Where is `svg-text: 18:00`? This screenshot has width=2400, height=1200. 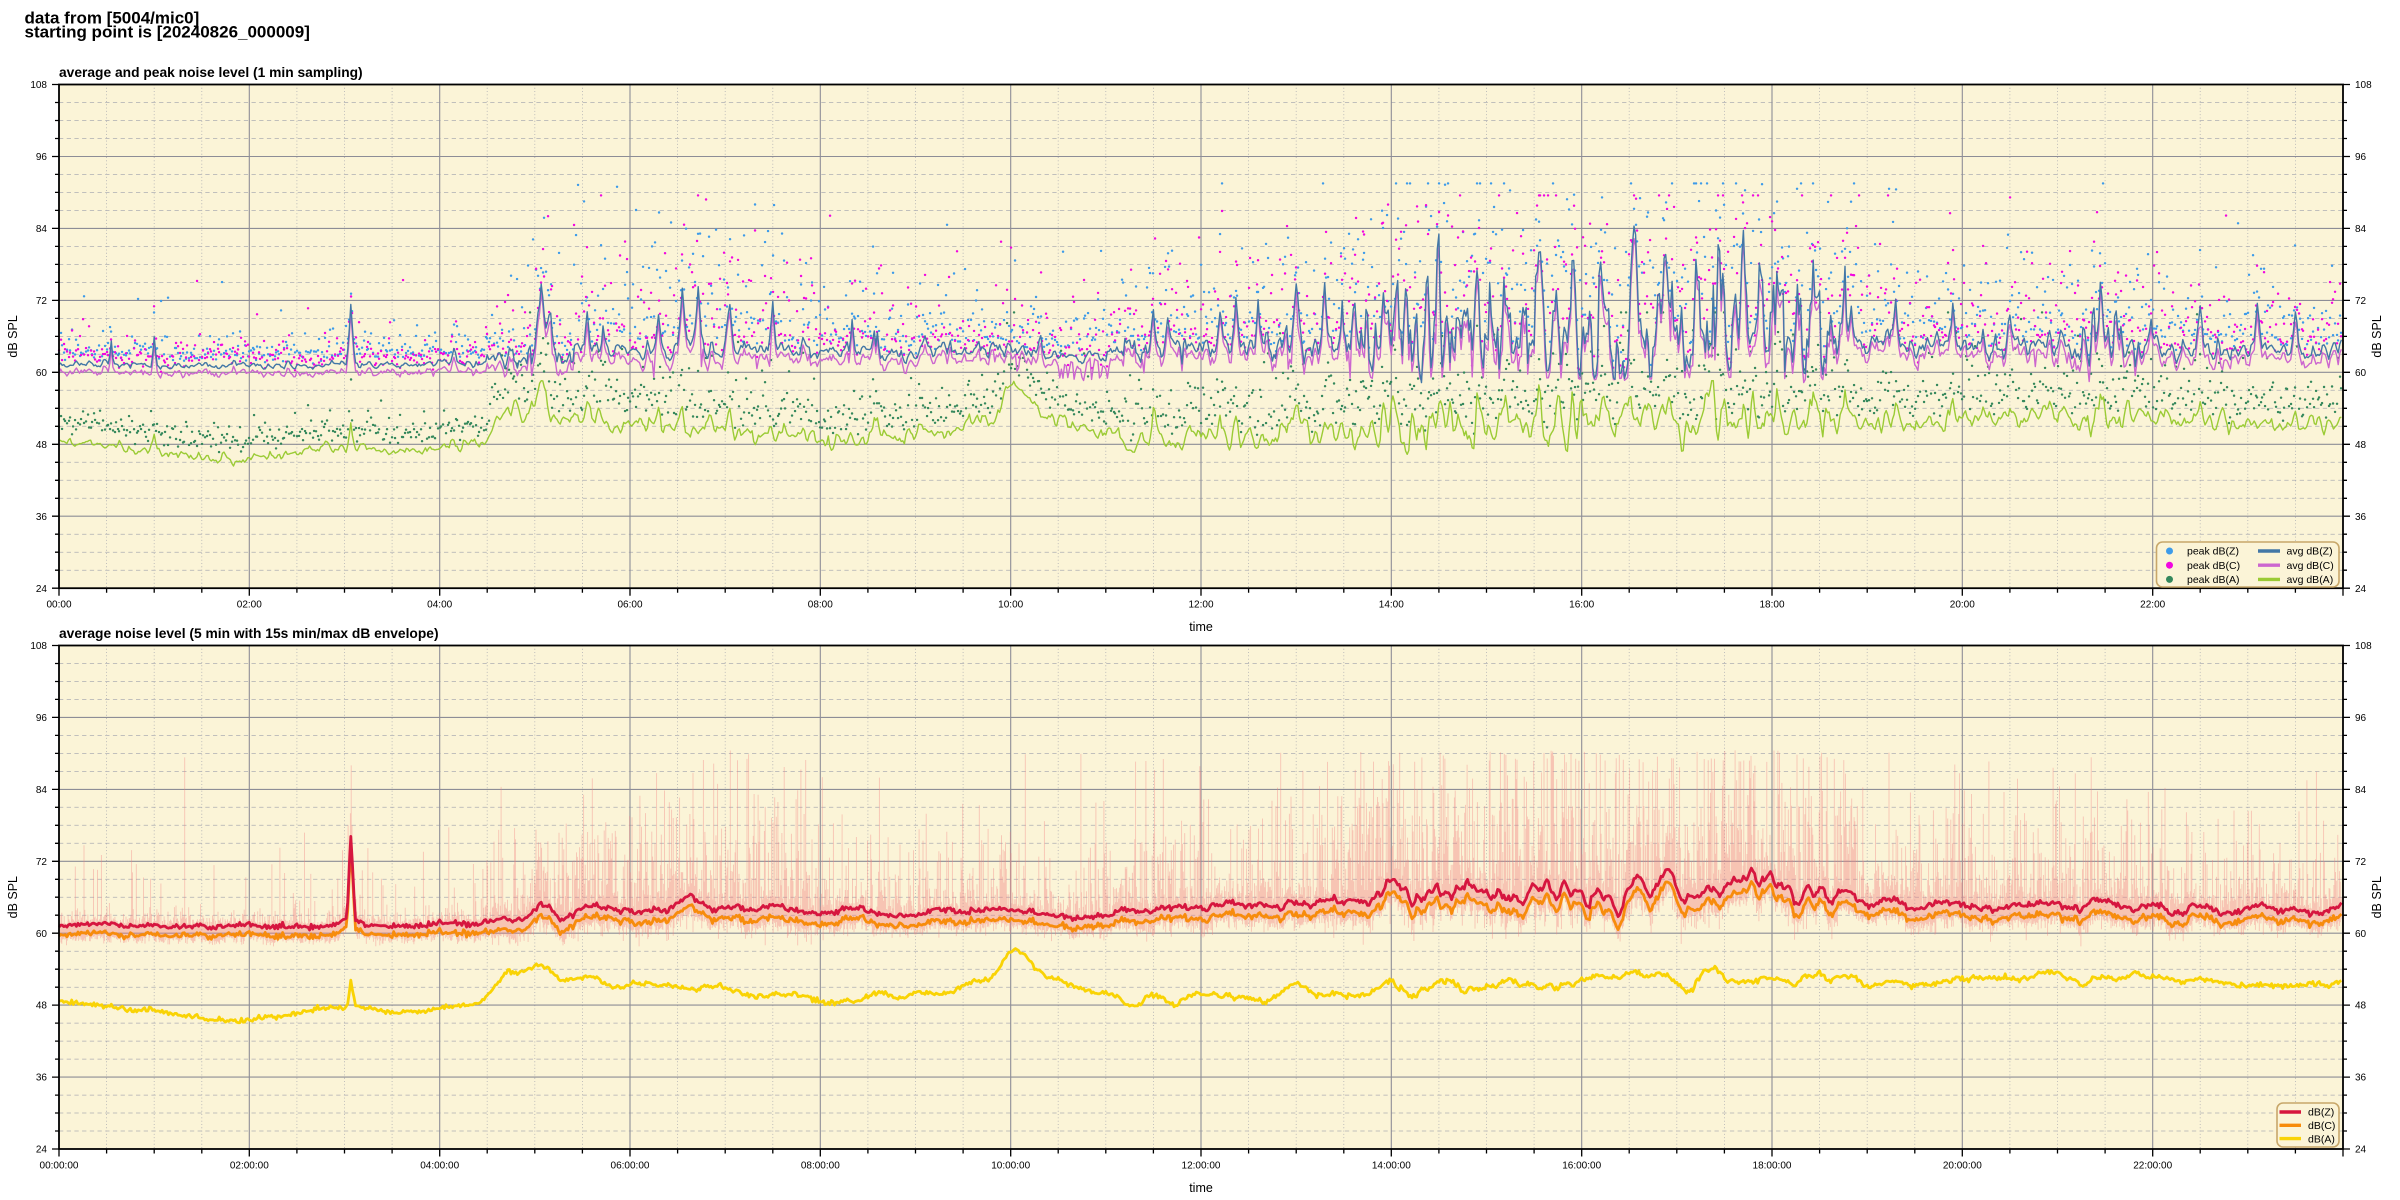 svg-text: 18:00 is located at coordinates (1771, 605).